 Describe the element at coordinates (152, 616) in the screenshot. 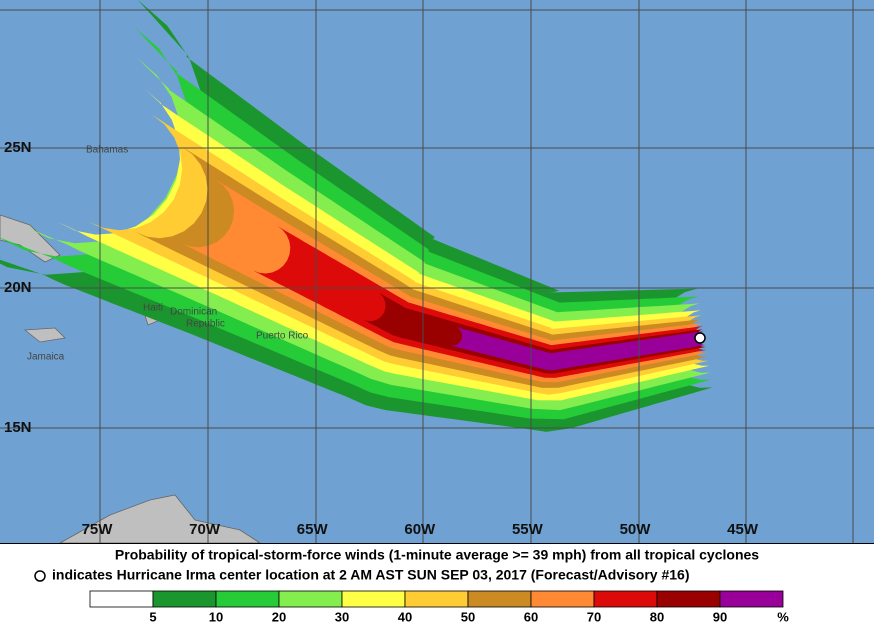

I see `legend-label: 5` at that location.